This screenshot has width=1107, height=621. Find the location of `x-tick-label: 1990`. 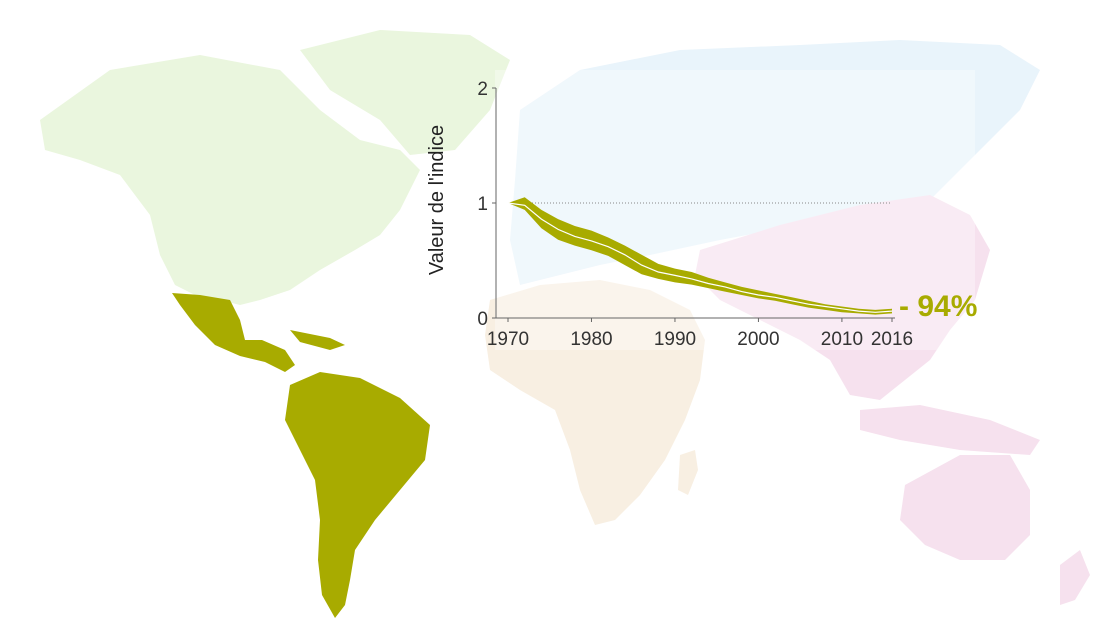

x-tick-label: 1990 is located at coordinates (675, 339).